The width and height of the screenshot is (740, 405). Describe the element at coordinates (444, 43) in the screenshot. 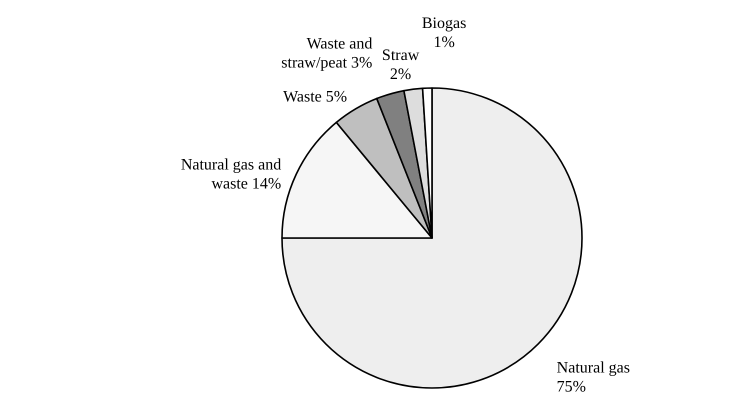

I see `data-label: 1%` at that location.